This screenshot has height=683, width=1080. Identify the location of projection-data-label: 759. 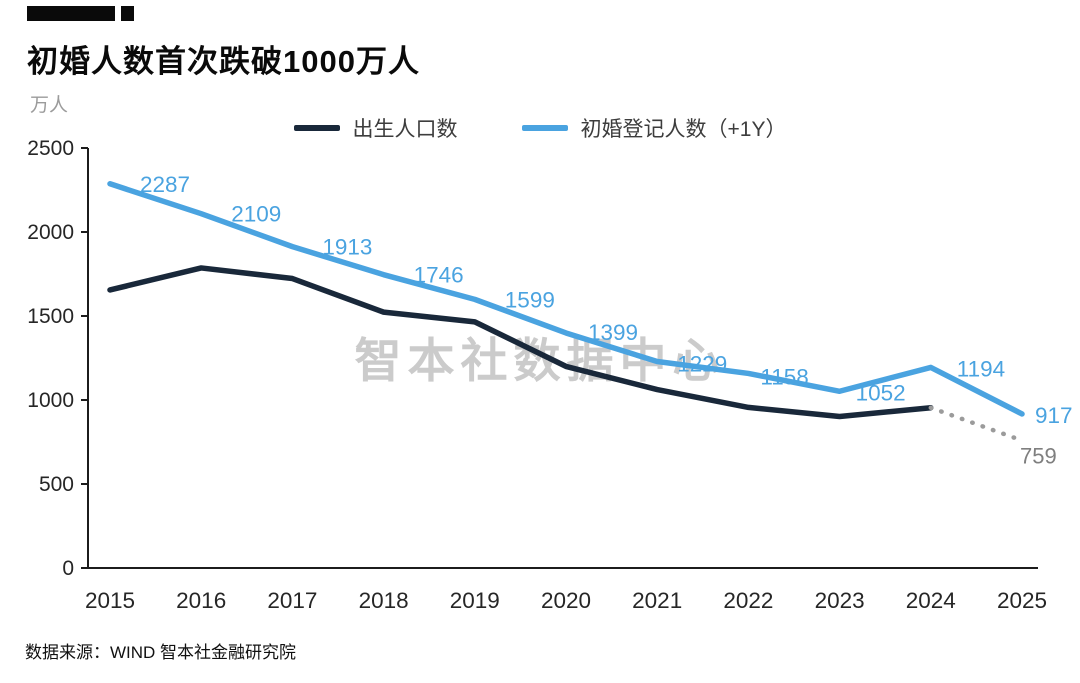
(1038, 455).